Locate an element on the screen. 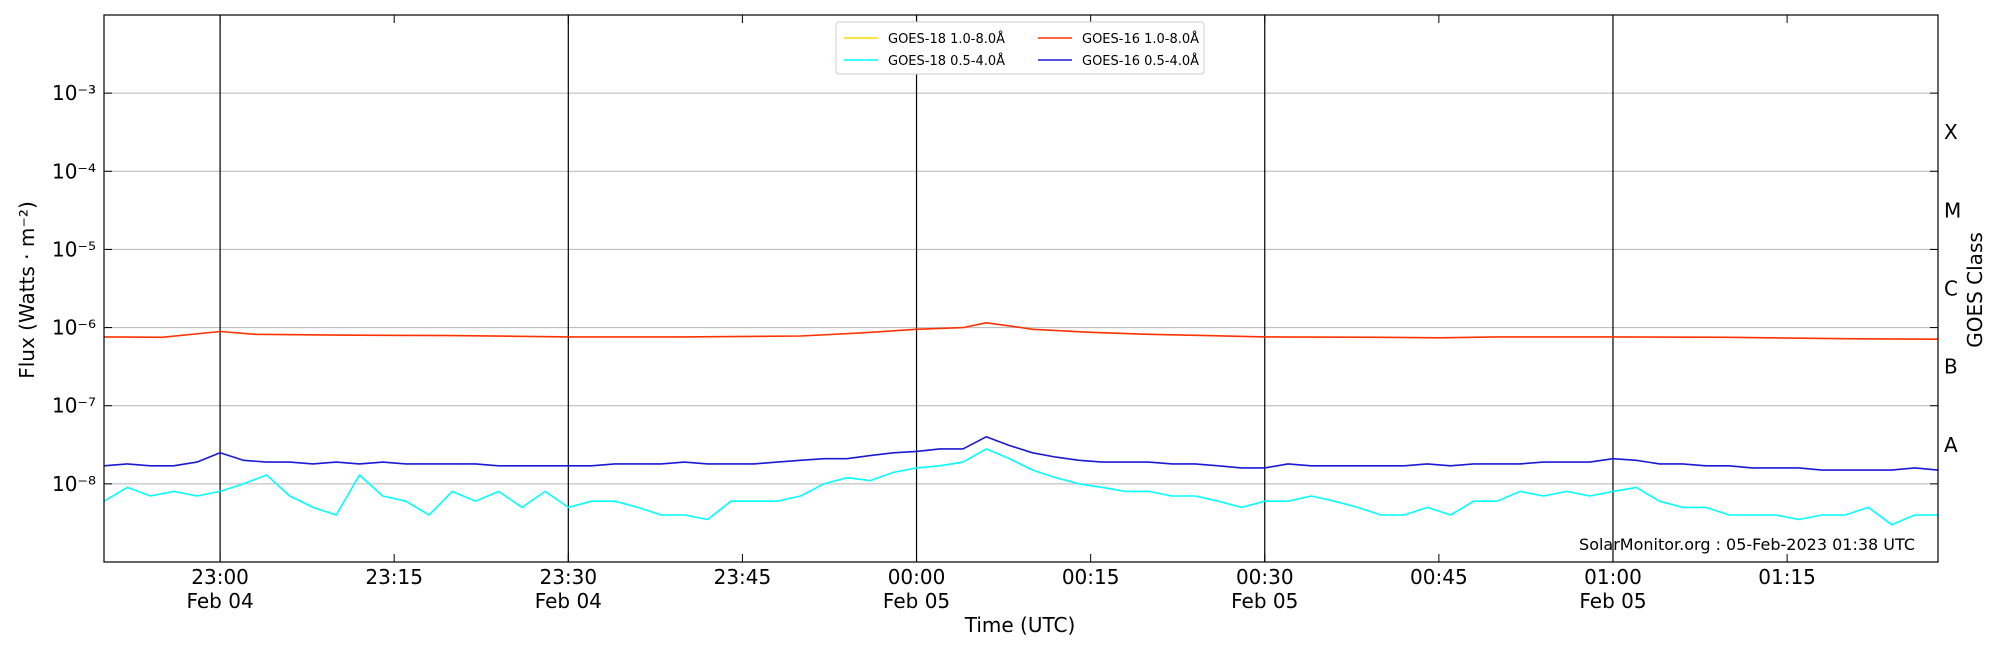  source-annotation: SolarMonitor.org : 05-Feb-2023 01:38 UTC is located at coordinates (1747, 544).